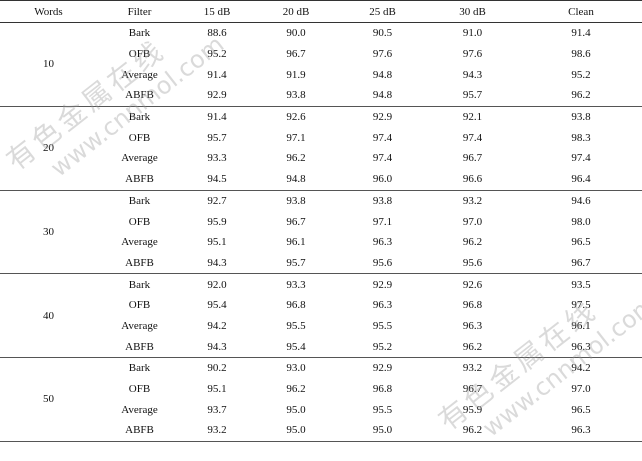 The width and height of the screenshot is (642, 461). What do you see at coordinates (382, 11) in the screenshot?
I see `header-cell: 25 dB` at bounding box center [382, 11].